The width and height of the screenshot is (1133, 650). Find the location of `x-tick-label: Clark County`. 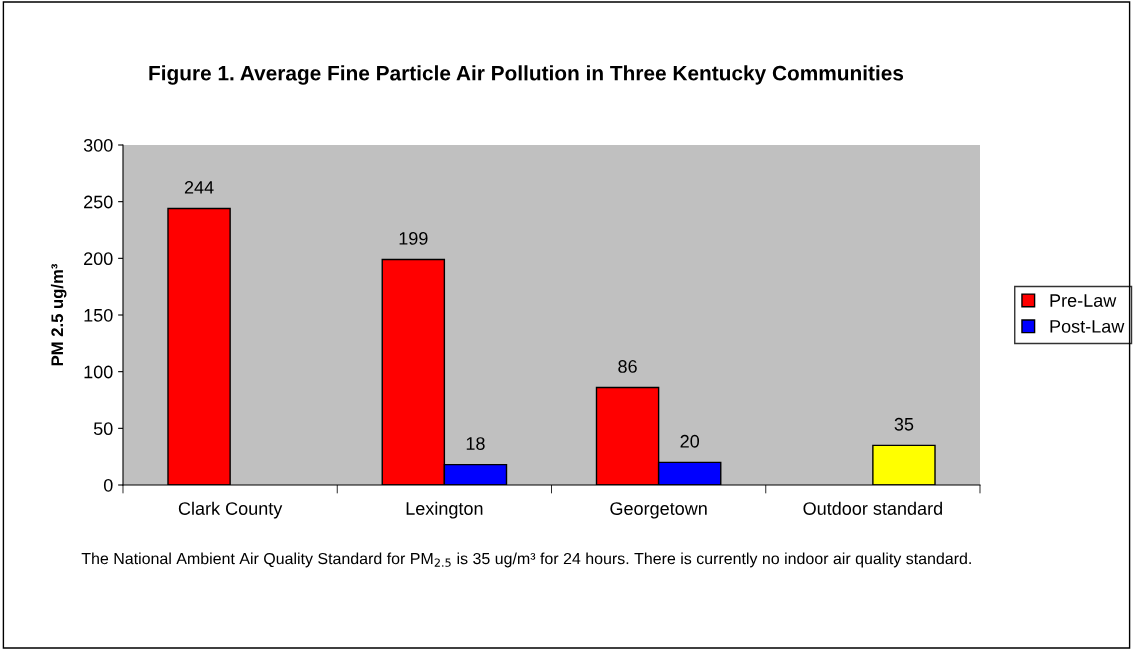

x-tick-label: Clark County is located at coordinates (230, 510).